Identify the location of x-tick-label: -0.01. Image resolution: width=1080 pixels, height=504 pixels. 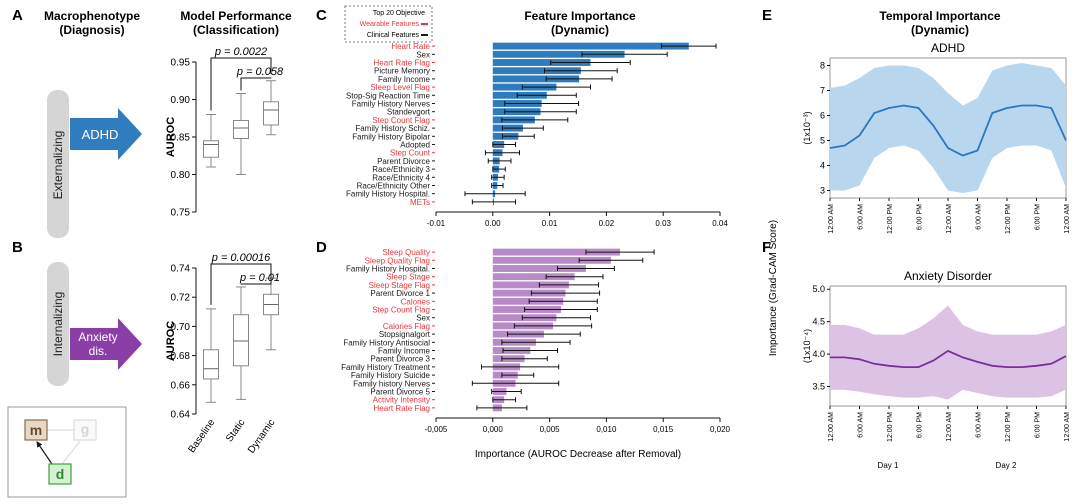
(436, 223).